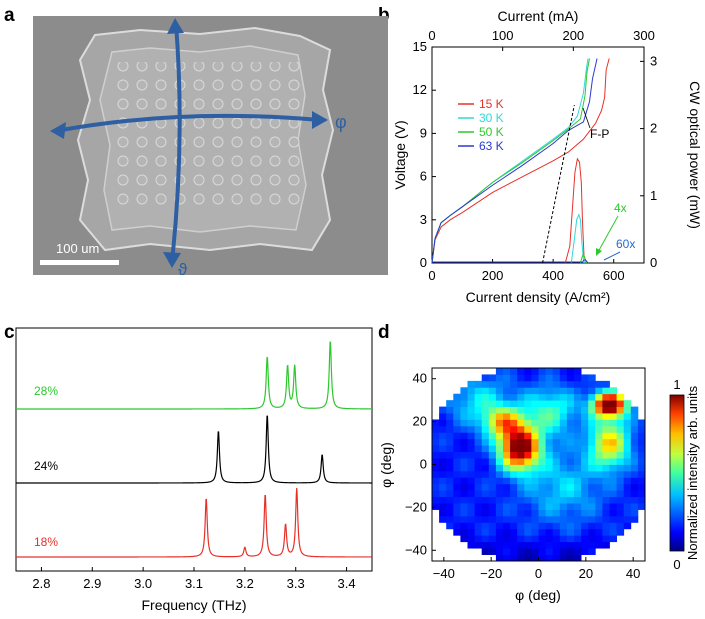 This screenshot has width=705, height=619. I want to click on x-tick-label: −20, so click(491, 573).